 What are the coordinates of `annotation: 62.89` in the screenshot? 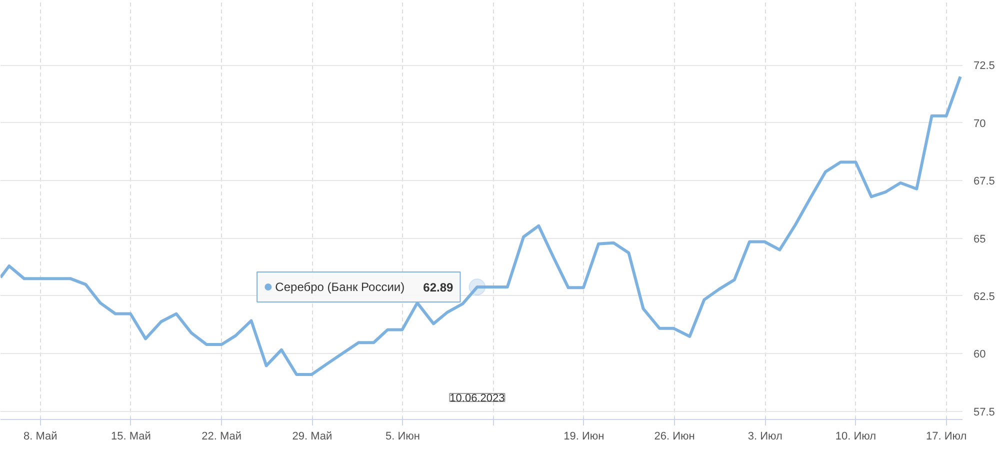 It's located at (438, 287).